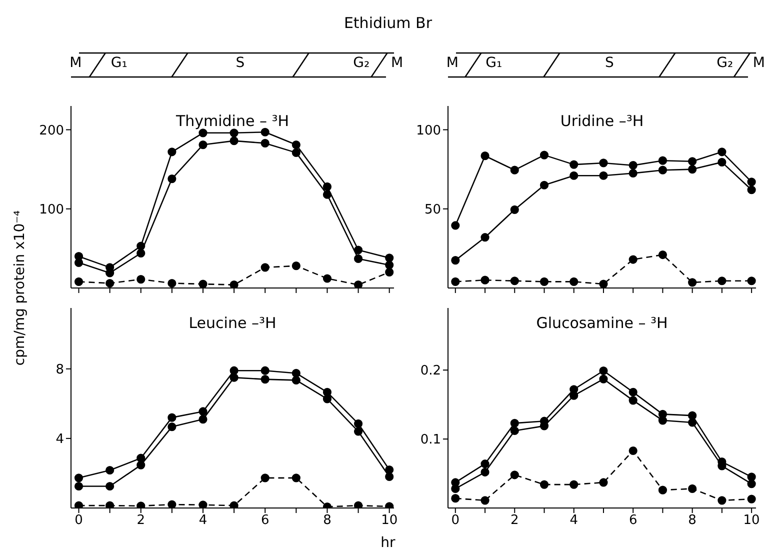 The height and width of the screenshot is (556, 770). I want to click on y-tick-label: 0.1, so click(430, 440).